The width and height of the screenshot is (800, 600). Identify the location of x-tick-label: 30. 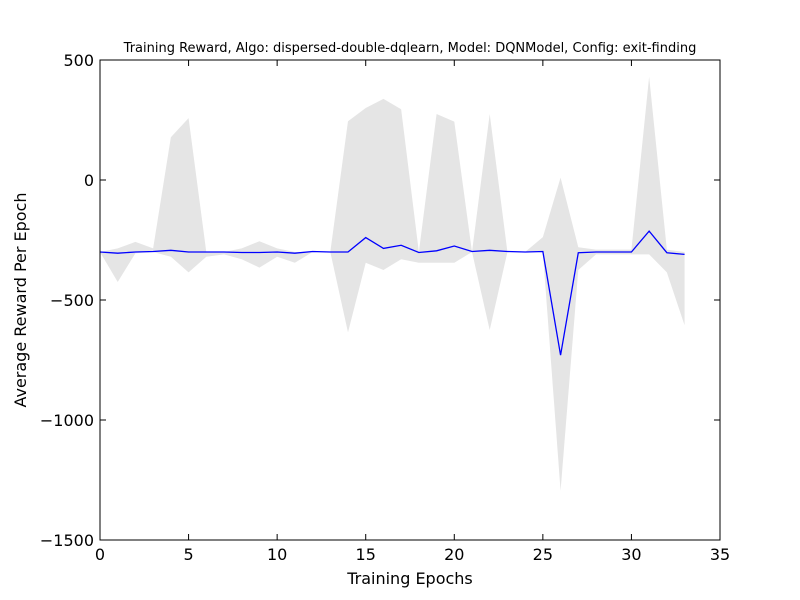
(631, 554).